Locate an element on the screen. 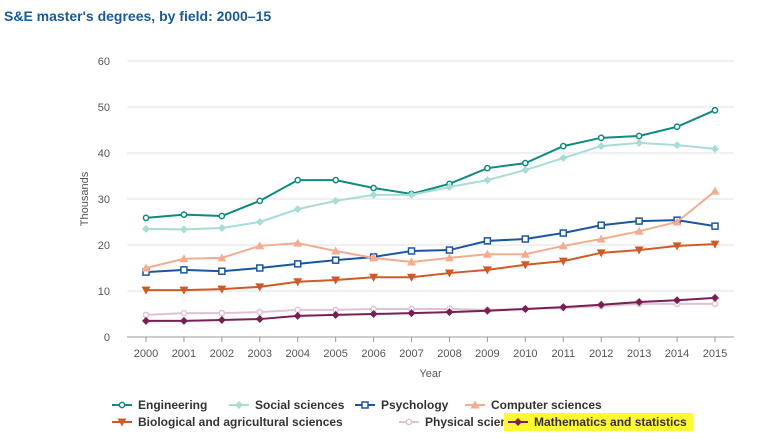 This screenshot has height=441, width=757. legend-label: Engineering is located at coordinates (173, 405).